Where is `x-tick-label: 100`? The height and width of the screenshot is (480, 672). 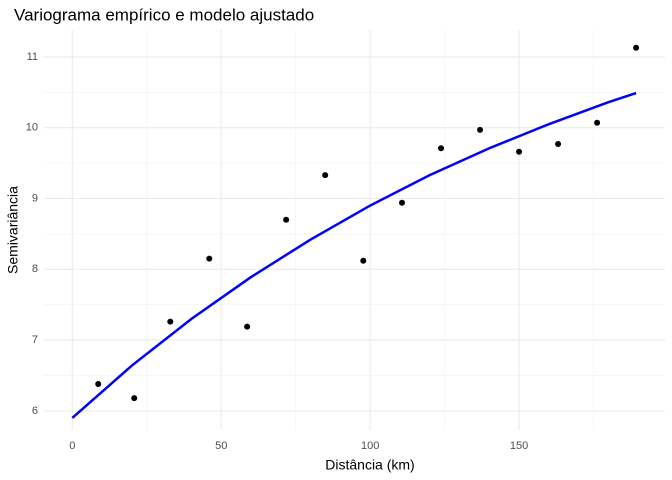
x-tick-label: 100 is located at coordinates (370, 446).